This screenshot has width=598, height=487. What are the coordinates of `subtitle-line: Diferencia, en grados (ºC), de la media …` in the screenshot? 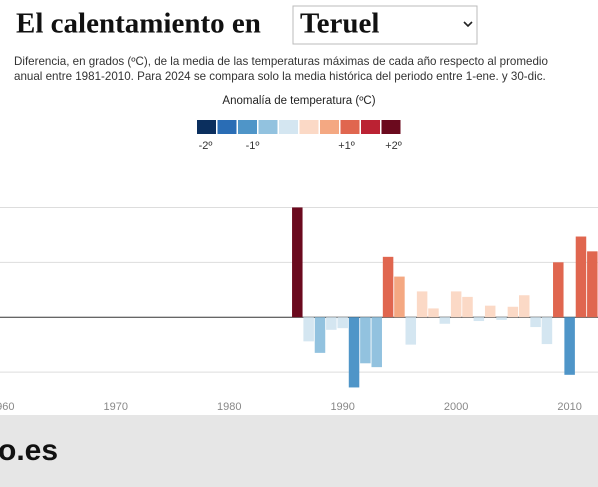 It's located at (281, 61).